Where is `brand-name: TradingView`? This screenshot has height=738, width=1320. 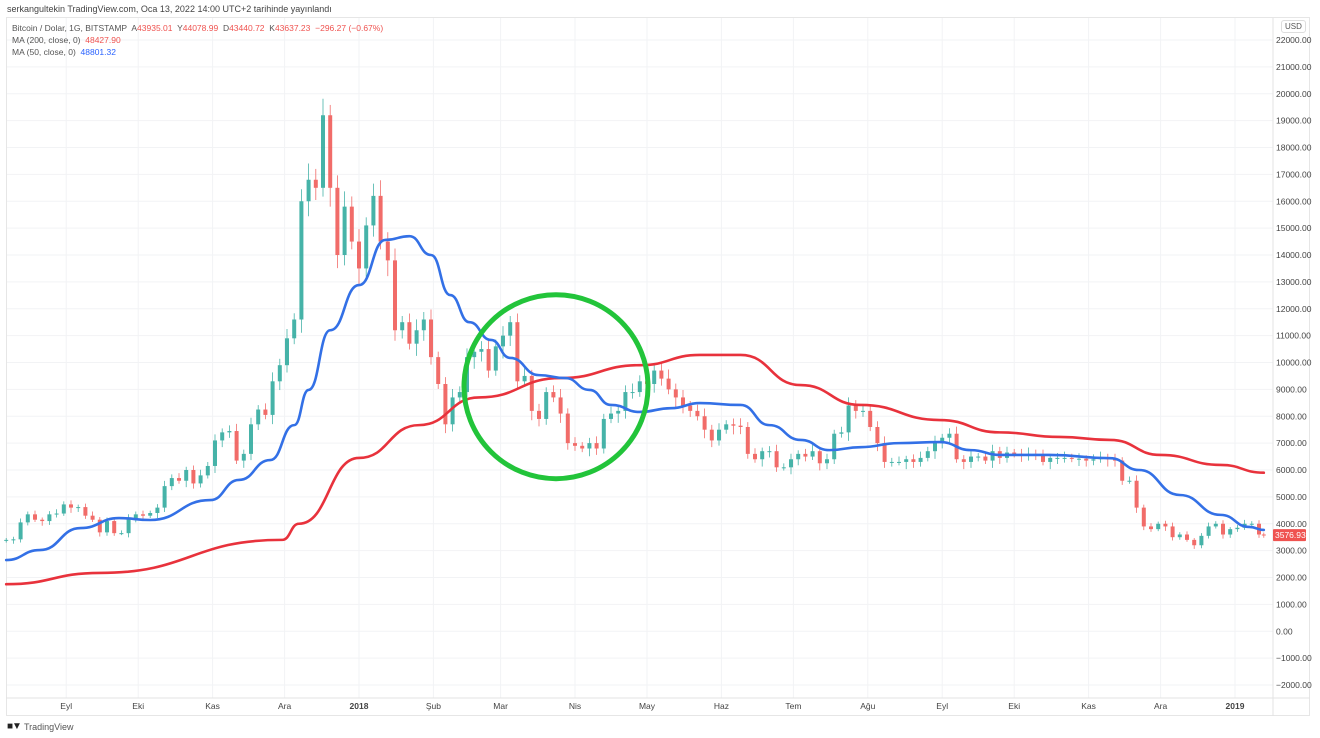 brand-name: TradingView is located at coordinates (48, 726).